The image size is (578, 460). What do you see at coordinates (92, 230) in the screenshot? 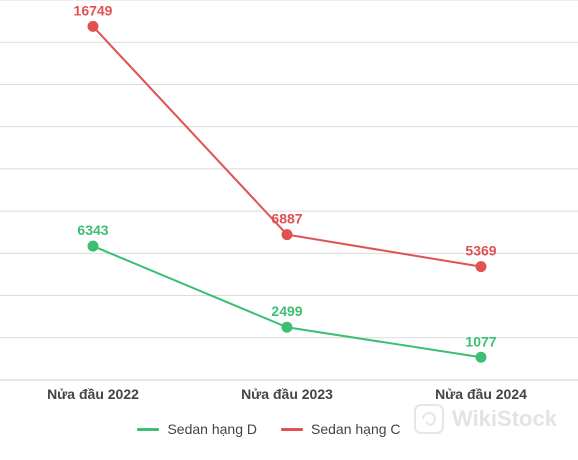
I see `data-label-sedan-d: 6343` at bounding box center [92, 230].